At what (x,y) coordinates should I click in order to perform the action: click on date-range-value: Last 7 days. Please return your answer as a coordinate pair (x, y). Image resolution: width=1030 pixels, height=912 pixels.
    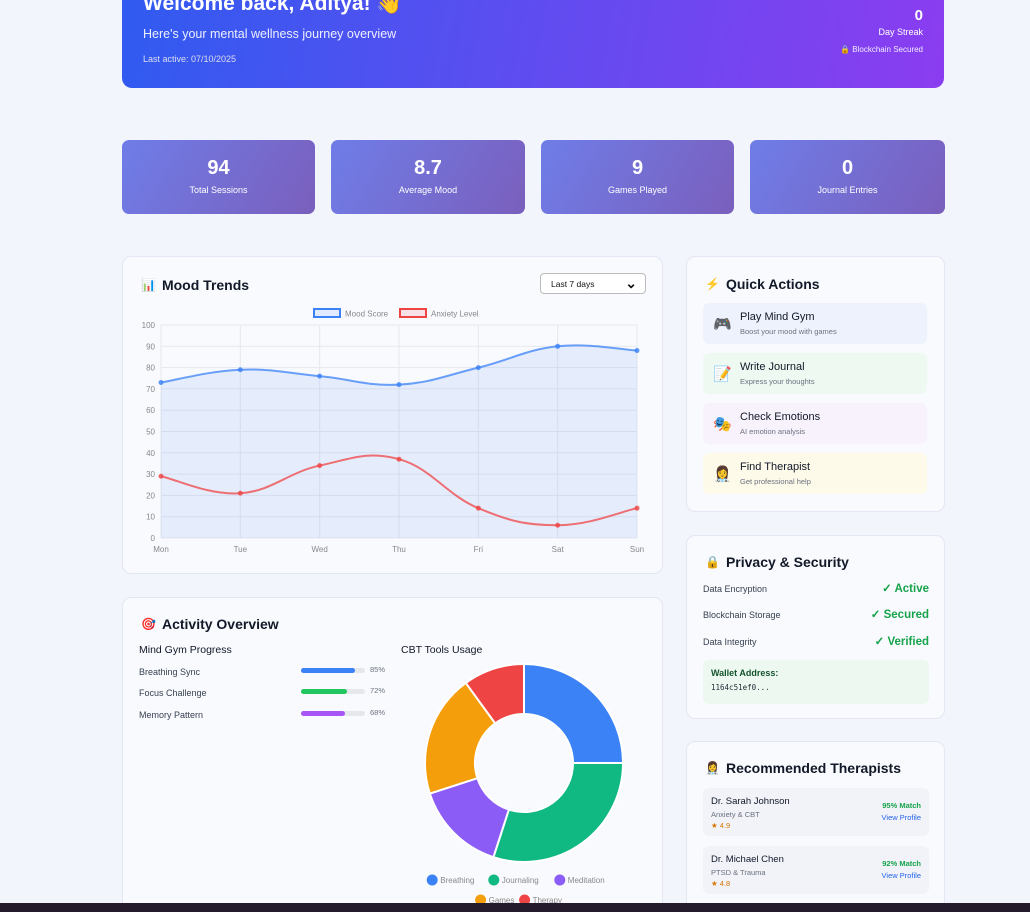
    Looking at the image, I should click on (573, 284).